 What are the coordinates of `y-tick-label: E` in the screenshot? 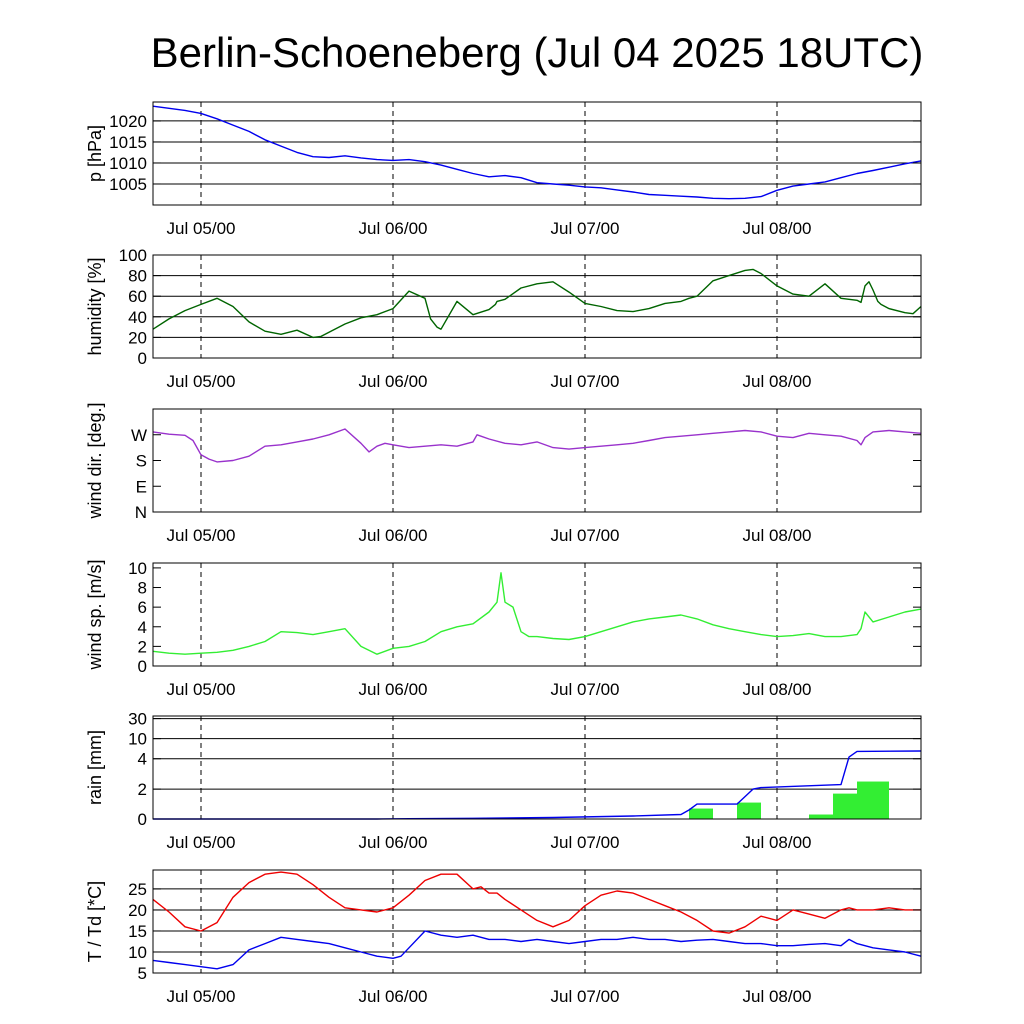 It's located at (141, 486).